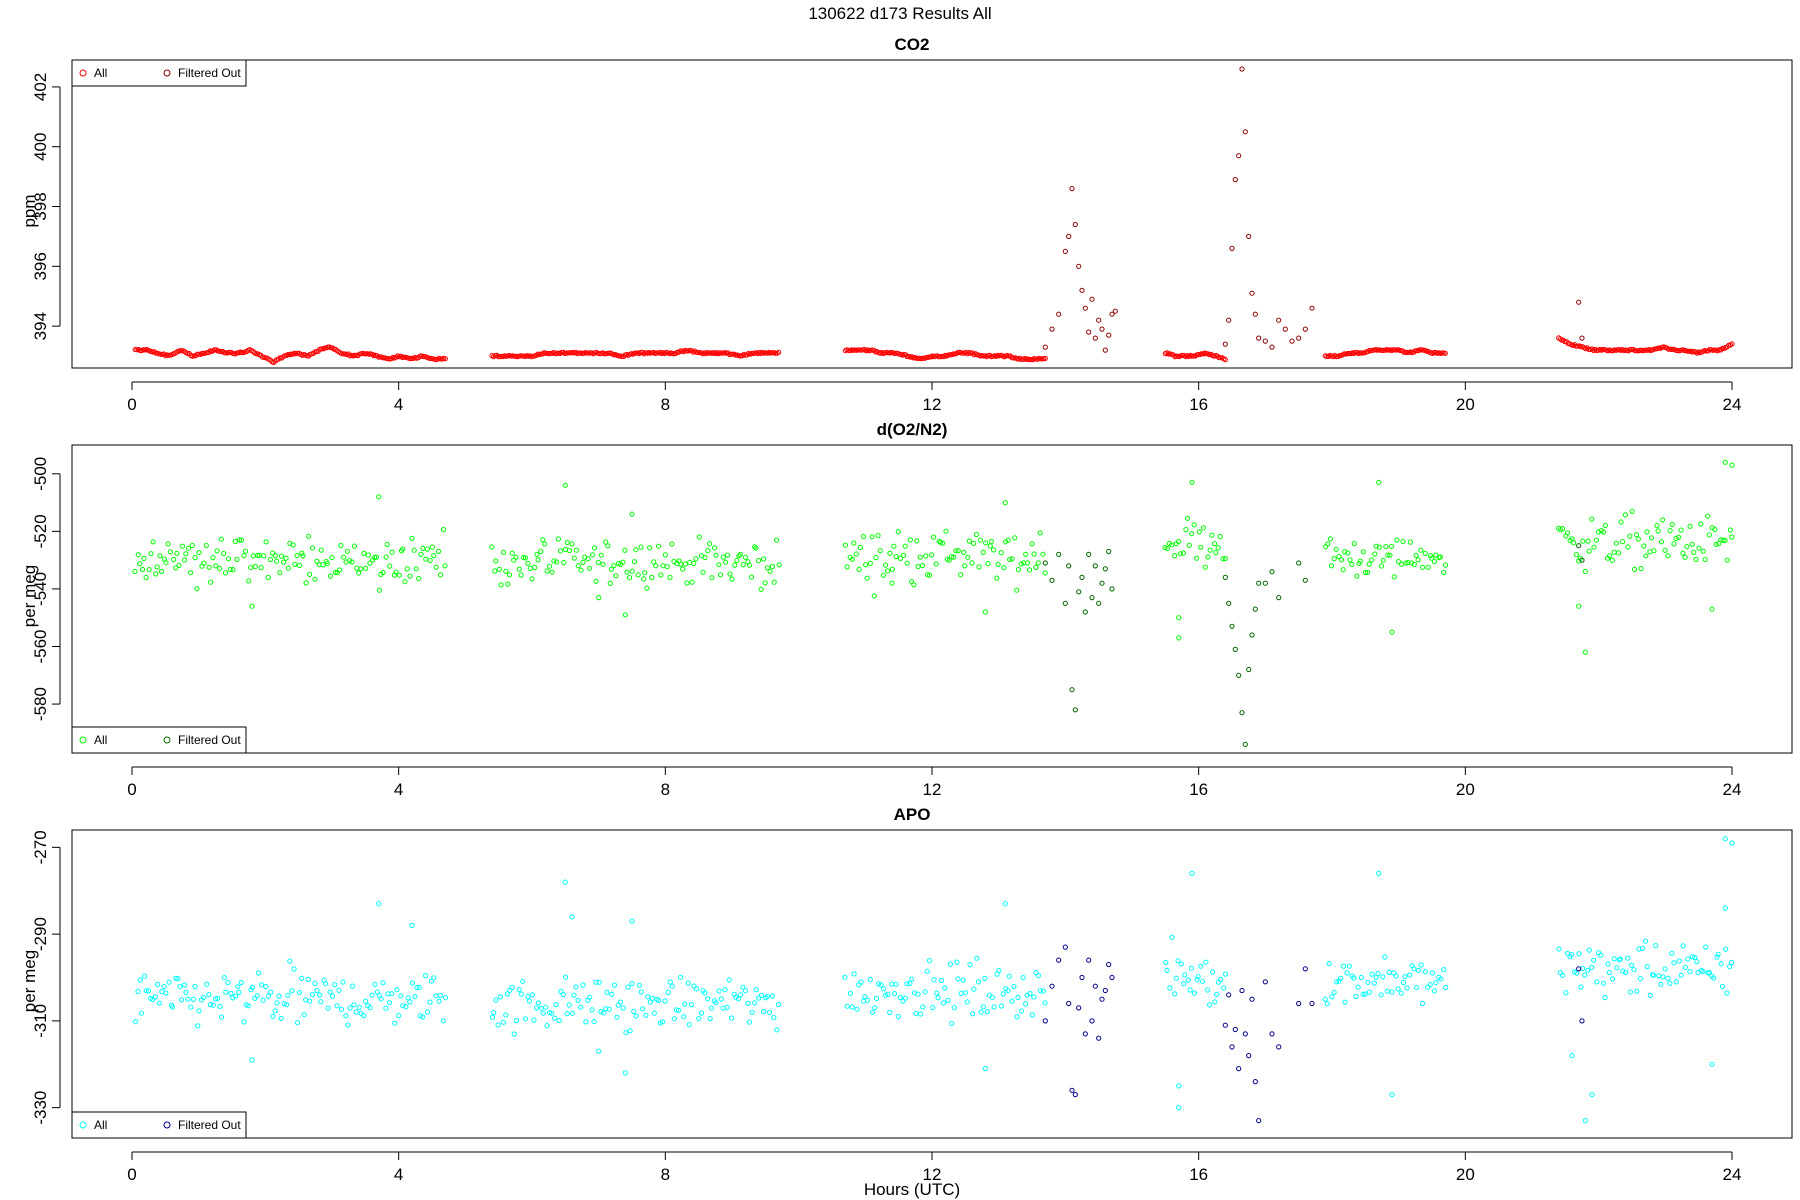 Image resolution: width=1800 pixels, height=1200 pixels. Describe the element at coordinates (40, 646) in the screenshot. I see `o2n2-y-tick-label: -560` at that location.